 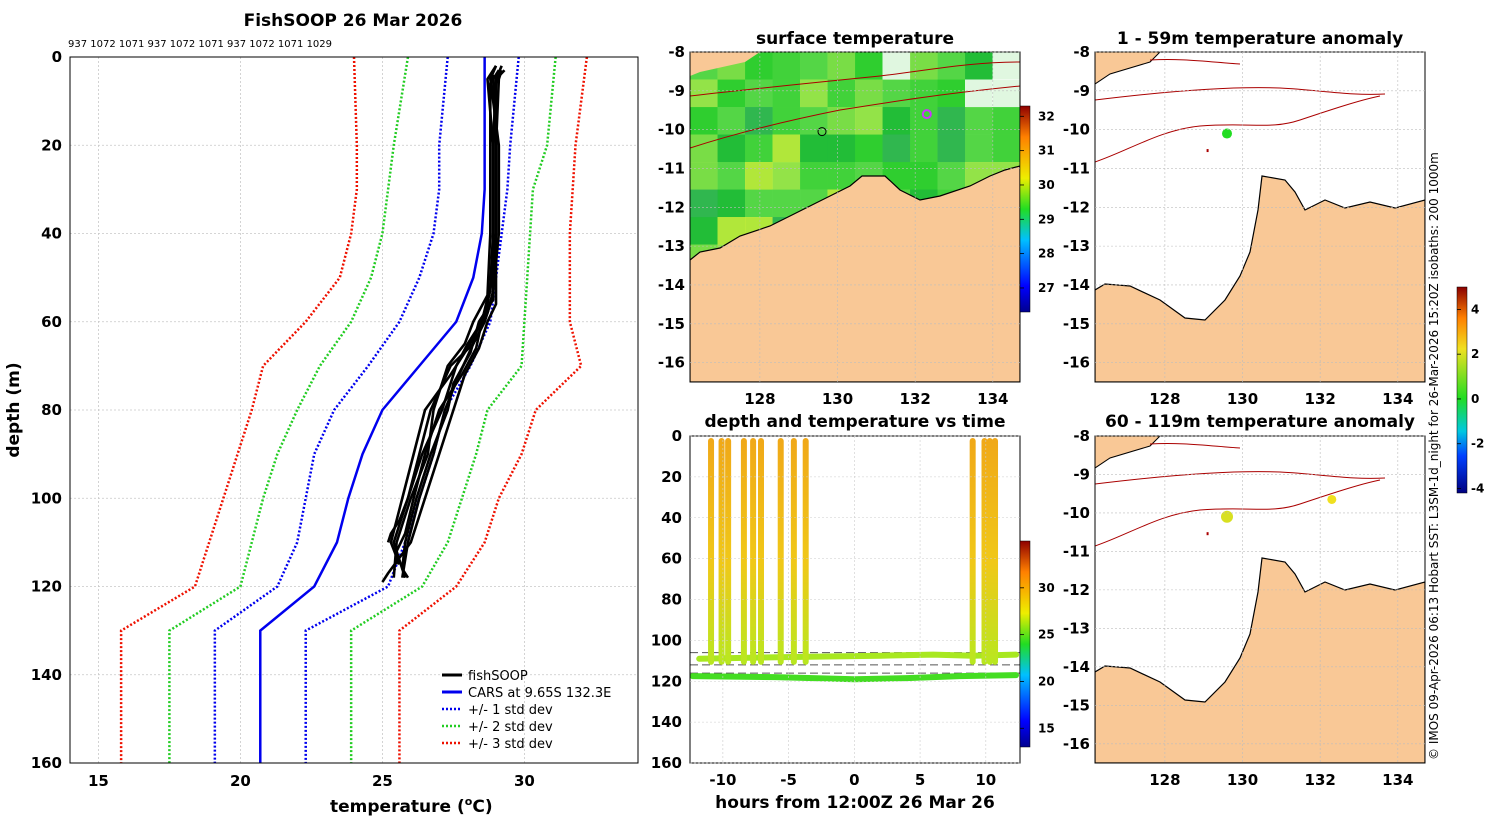 I want to click on anomaly-2-markers, so click(x=1271, y=515).